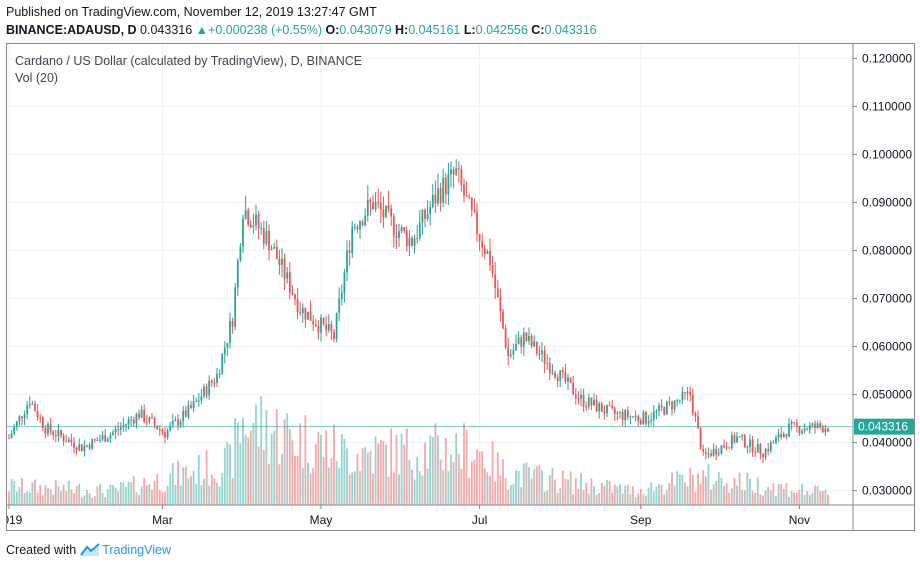 This screenshot has width=920, height=568. Describe the element at coordinates (321, 520) in the screenshot. I see `x-tick-label: May` at that location.